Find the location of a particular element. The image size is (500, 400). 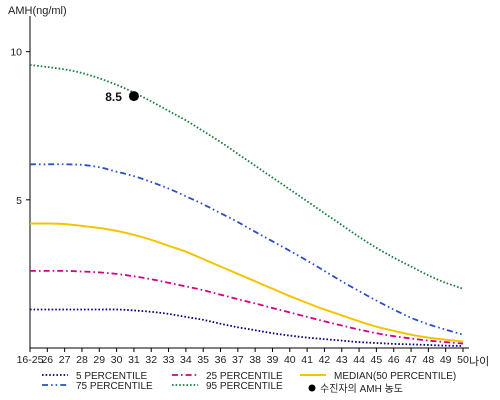

x-tick-label: 33 is located at coordinates (169, 360).